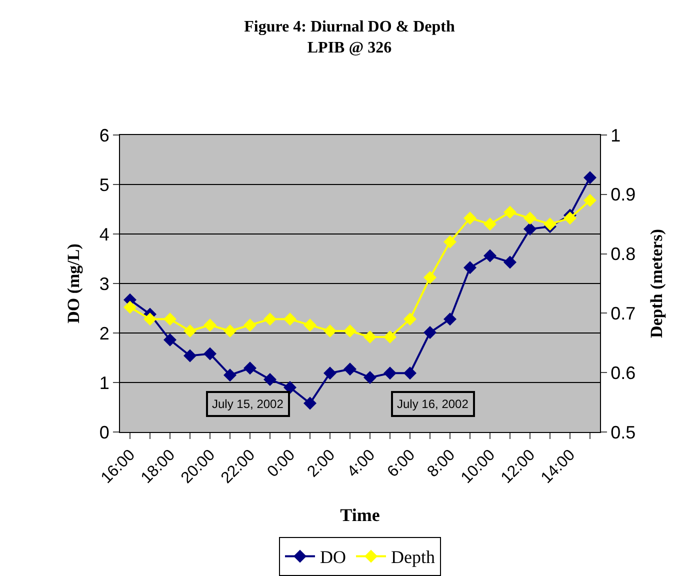 This screenshot has width=699, height=576. I want to click on y-tick-label: 0, so click(104, 432).